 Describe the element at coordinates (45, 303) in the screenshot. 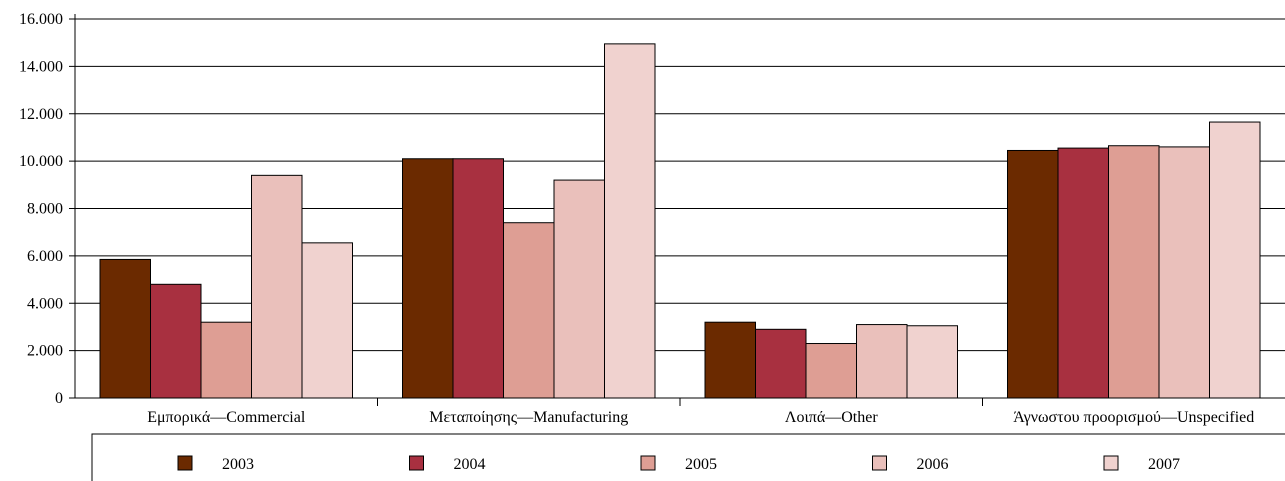

I see `y-tick-label: 4.000` at that location.